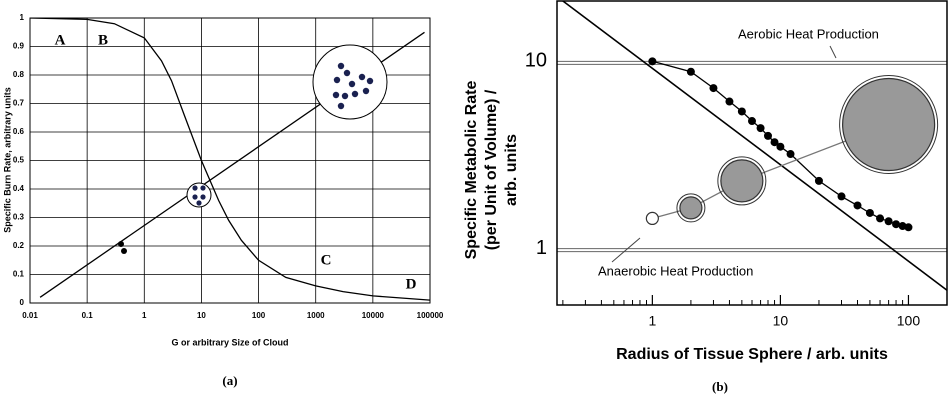 This screenshot has height=402, width=949. Describe the element at coordinates (7, 160) in the screenshot. I see `y-axis-label: Specific Burn Rate, arbitrary units` at that location.